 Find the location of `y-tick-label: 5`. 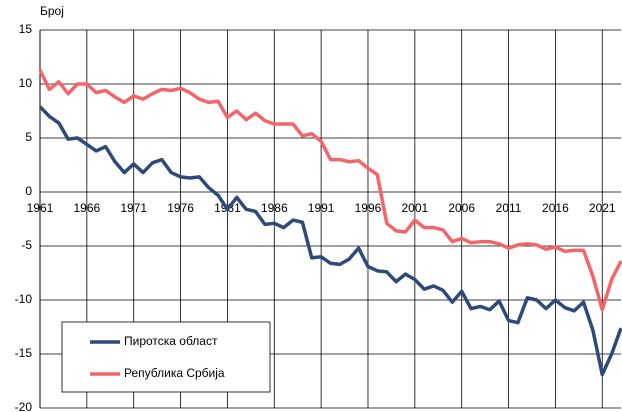

y-tick-label: 5 is located at coordinates (28, 137).